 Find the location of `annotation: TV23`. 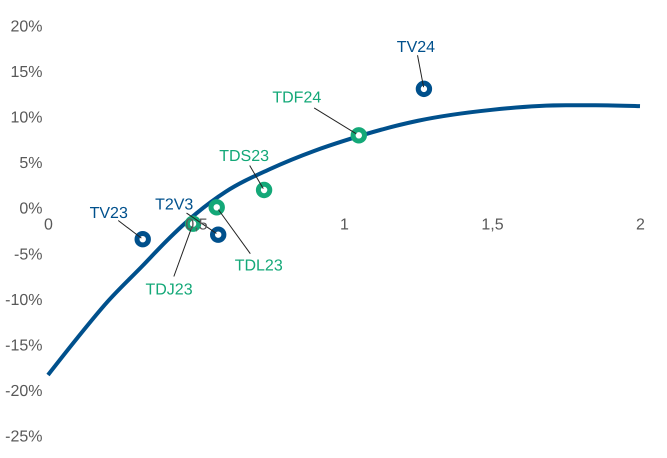

annotation: TV23 is located at coordinates (109, 213).